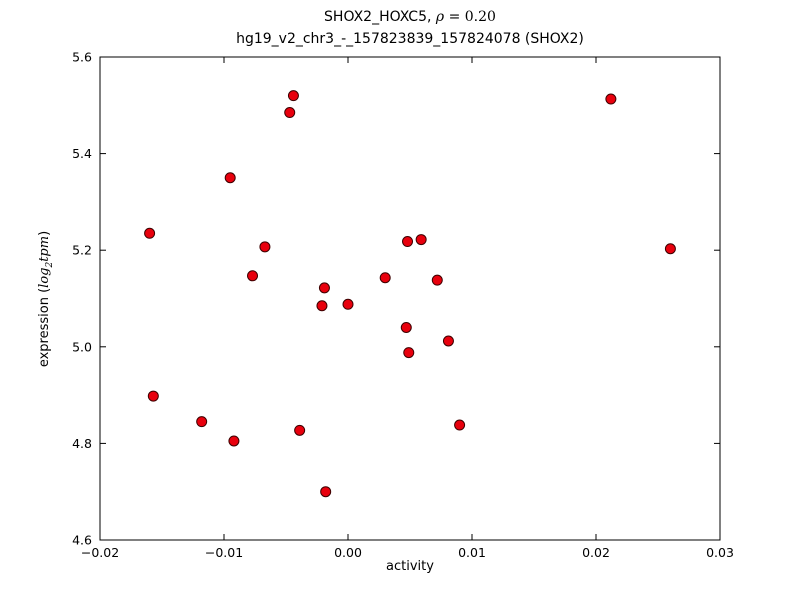 The height and width of the screenshot is (600, 800). Describe the element at coordinates (472, 552) in the screenshot. I see `x-tick-label: 0.01` at that location.